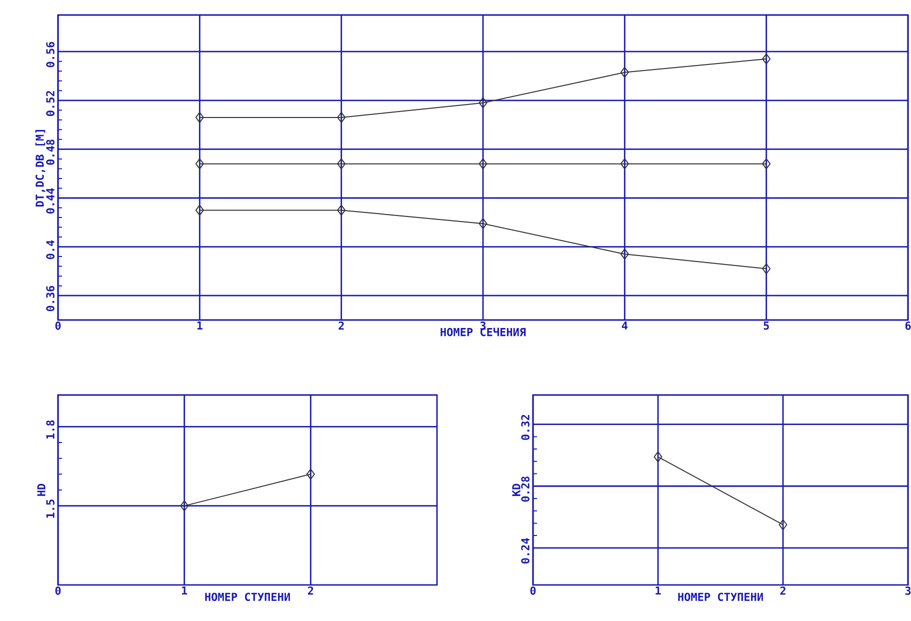 This screenshot has height=621, width=911. What do you see at coordinates (525, 551) in the screenshot?
I see `y-tick-label: 0.24` at bounding box center [525, 551].